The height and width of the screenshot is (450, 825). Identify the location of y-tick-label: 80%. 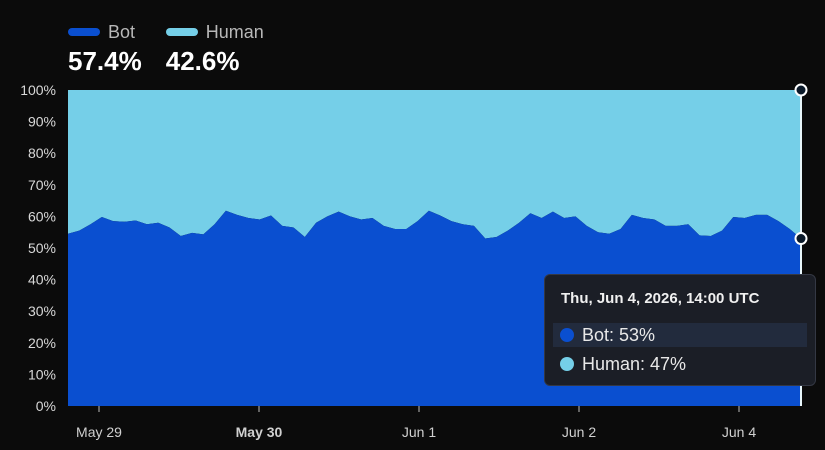
(42, 153).